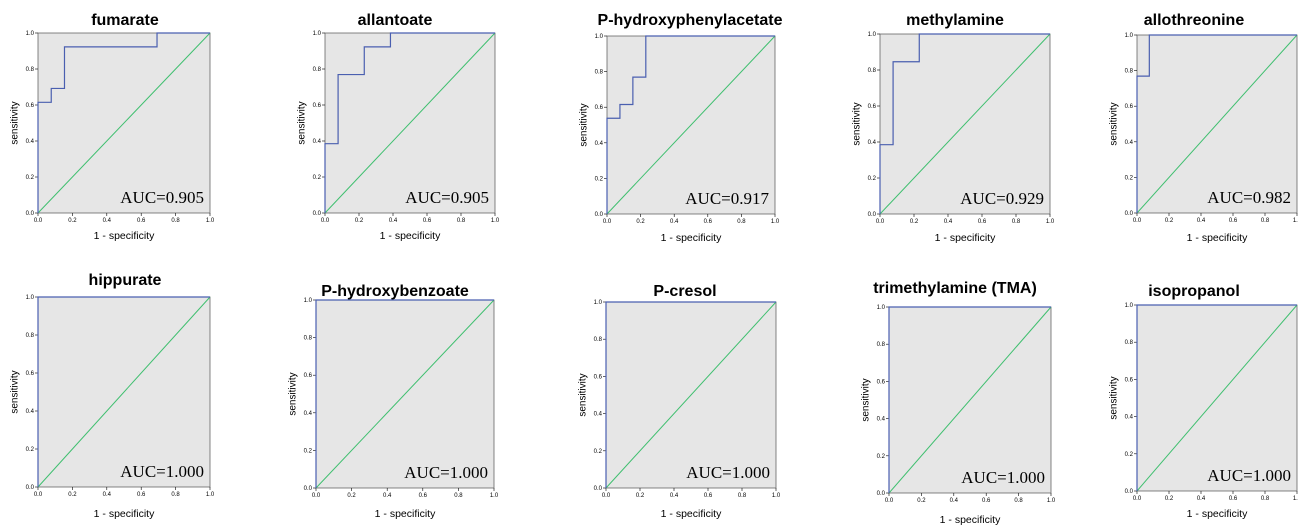  Describe the element at coordinates (955, 288) in the screenshot. I see `panel-title: trimethylamine (TMA)` at that location.